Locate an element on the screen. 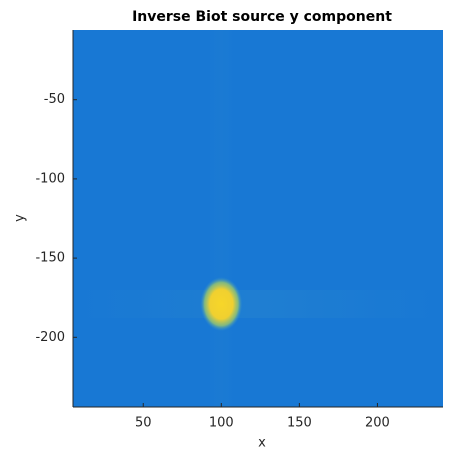  y-tick-label: -150 is located at coordinates (50, 258).